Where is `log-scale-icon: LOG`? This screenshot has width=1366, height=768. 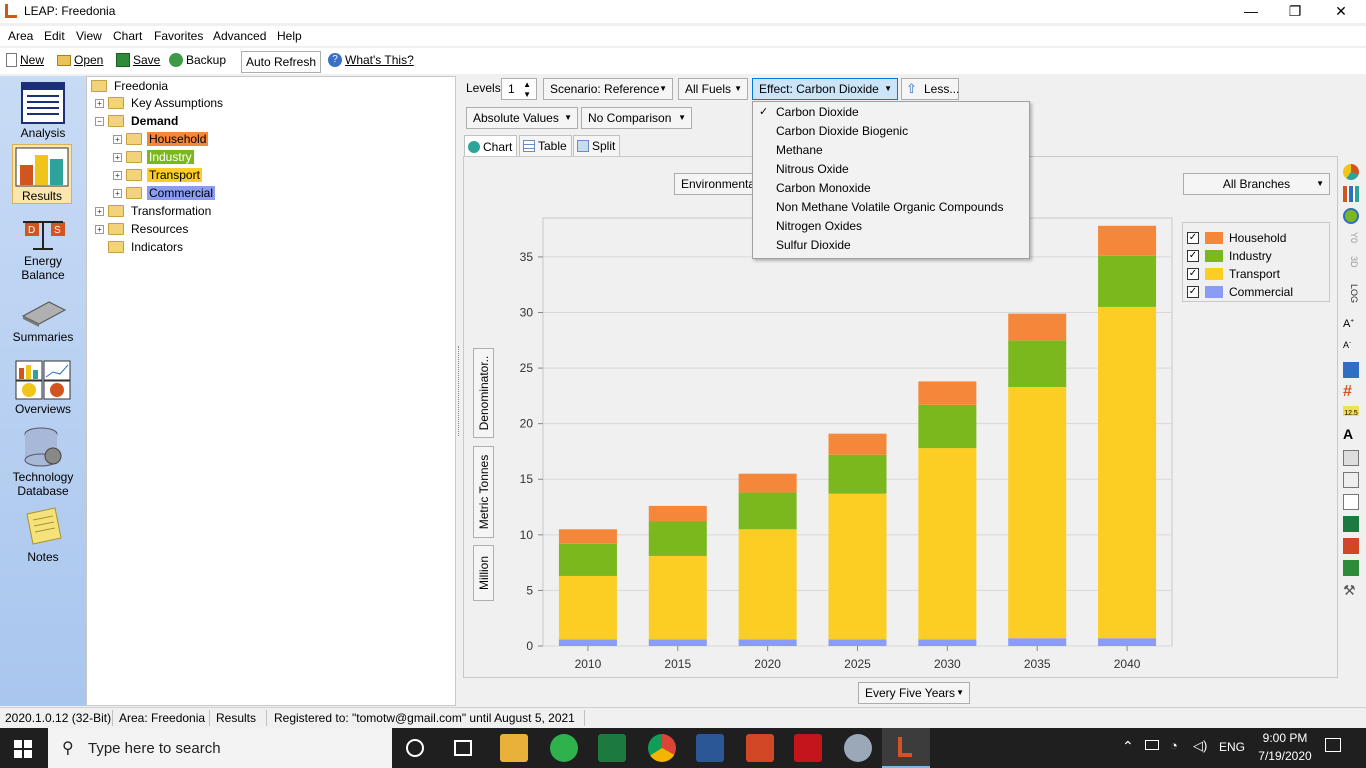
log-scale-icon: LOG is located at coordinates (1354, 294).